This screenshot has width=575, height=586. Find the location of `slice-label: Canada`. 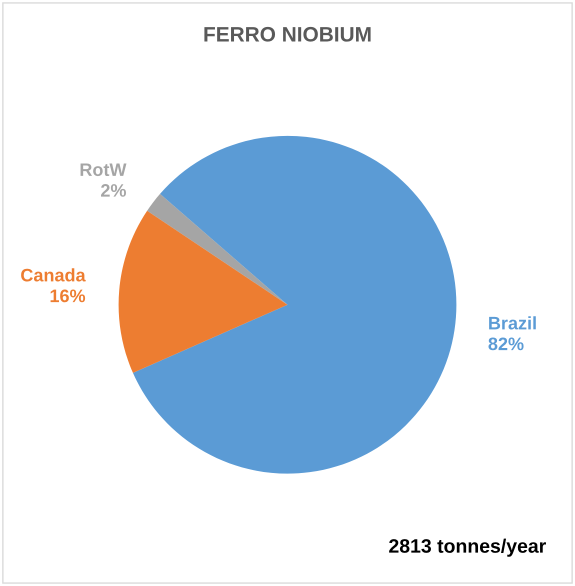

slice-label: Canada is located at coordinates (53, 275).